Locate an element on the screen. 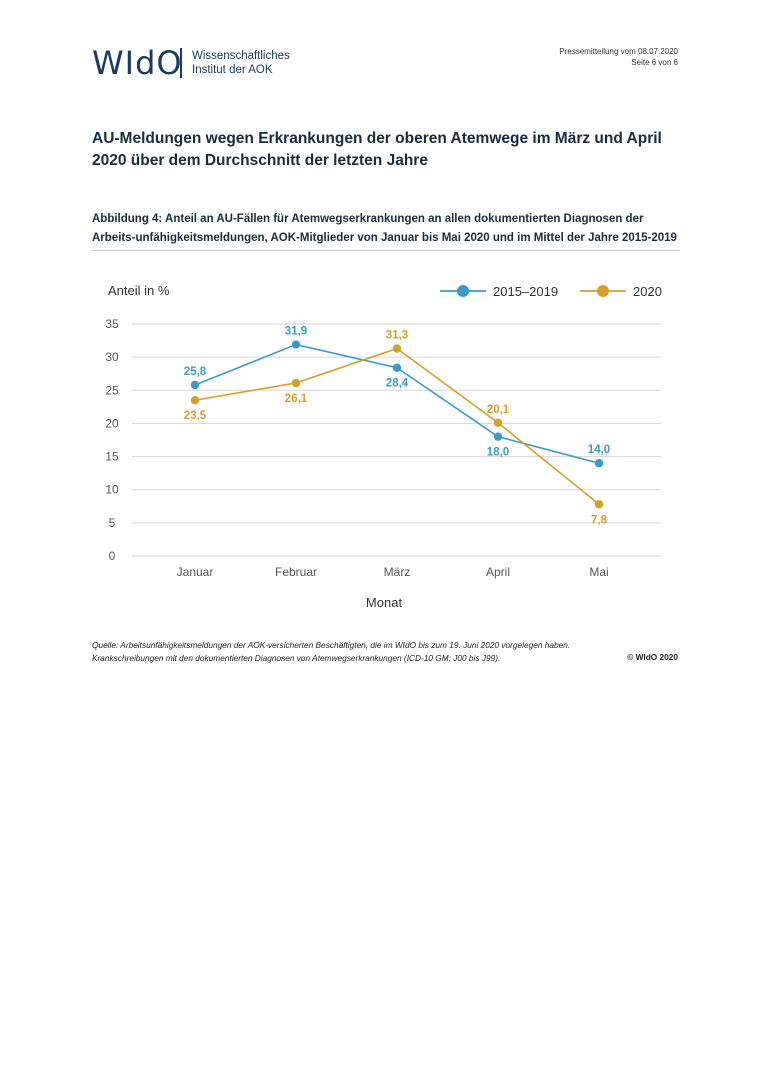  data-label: 23,5 is located at coordinates (195, 416).